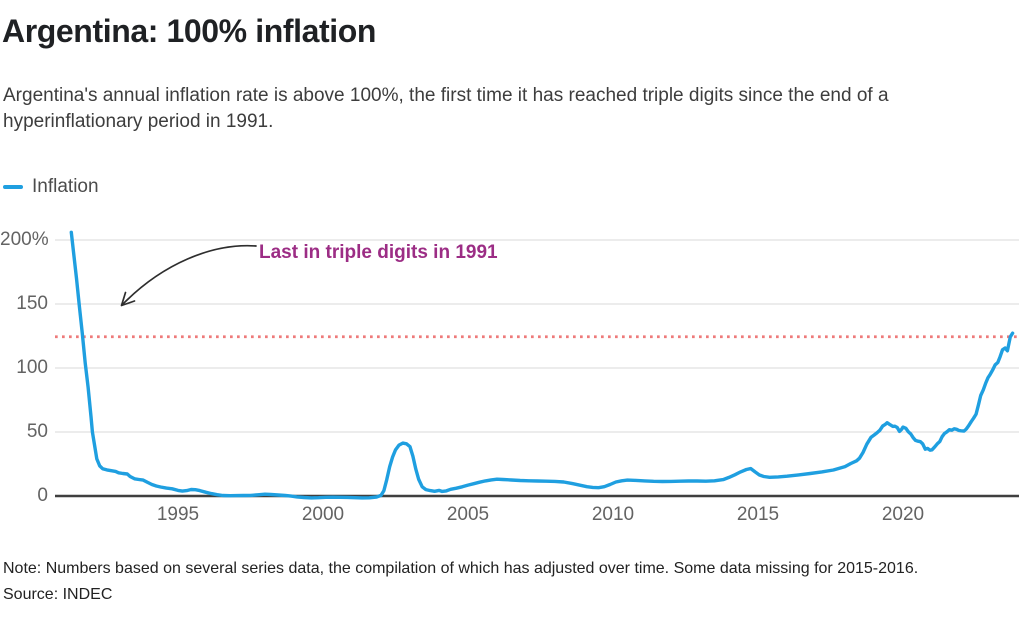 The width and height of the screenshot is (1024, 621). I want to click on y-axis-tick-label: 50, so click(37, 431).